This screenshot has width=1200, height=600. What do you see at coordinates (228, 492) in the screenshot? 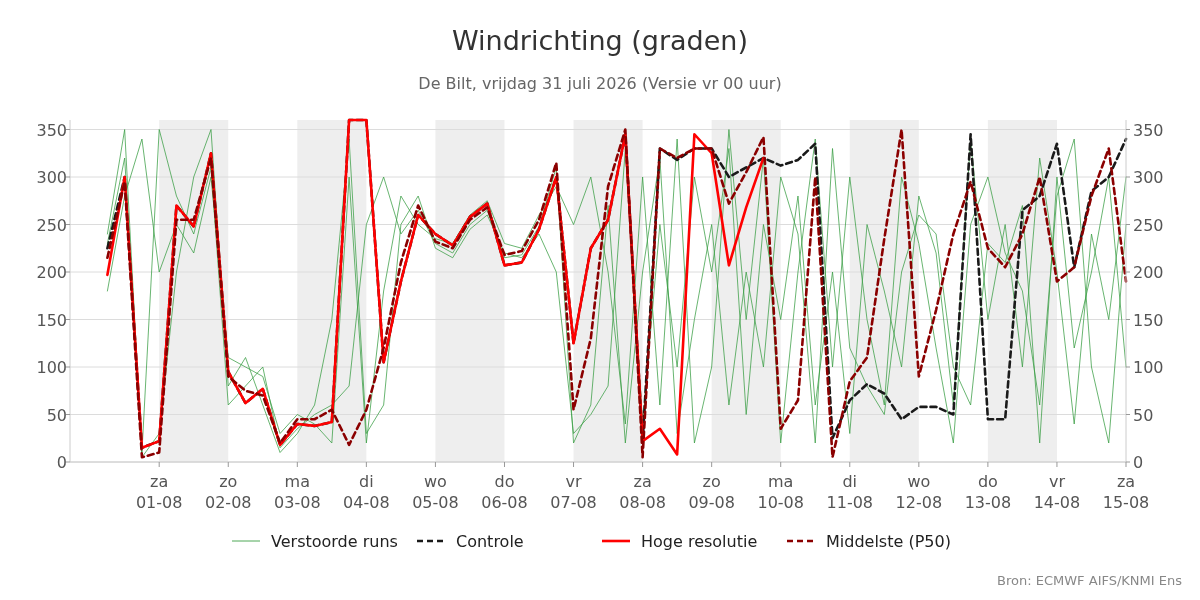
I see `x-tick-label: zo 02-08` at bounding box center [228, 492].